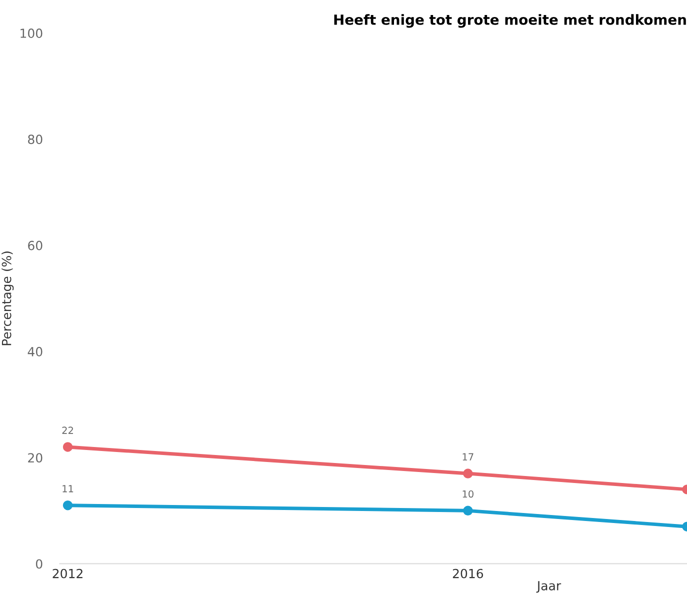 The height and width of the screenshot is (601, 687). What do you see at coordinates (35, 139) in the screenshot?
I see `y-tick-label: 80` at bounding box center [35, 139].